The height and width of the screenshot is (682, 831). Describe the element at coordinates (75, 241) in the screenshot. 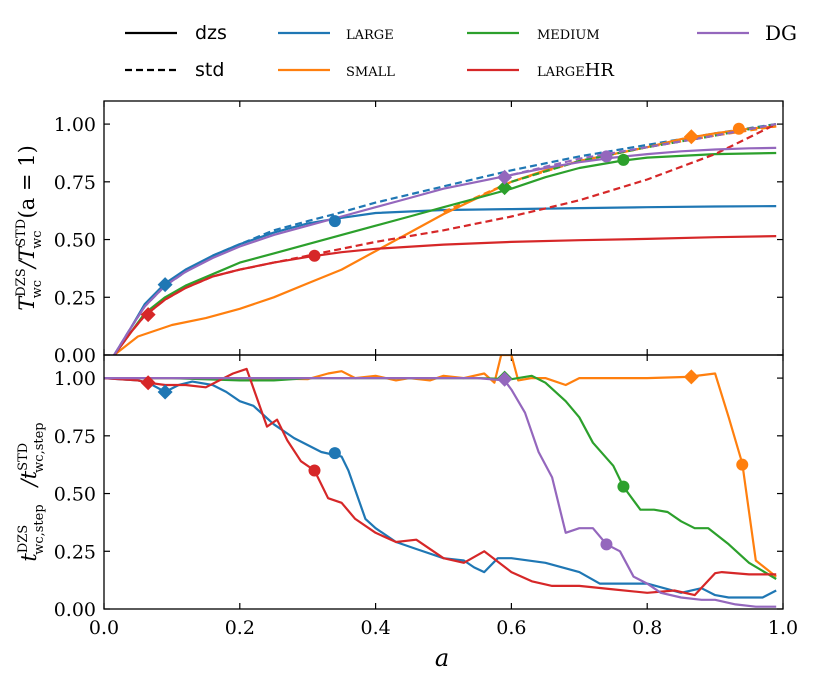

I see `top-ytick-label-2: 0.50` at that location.